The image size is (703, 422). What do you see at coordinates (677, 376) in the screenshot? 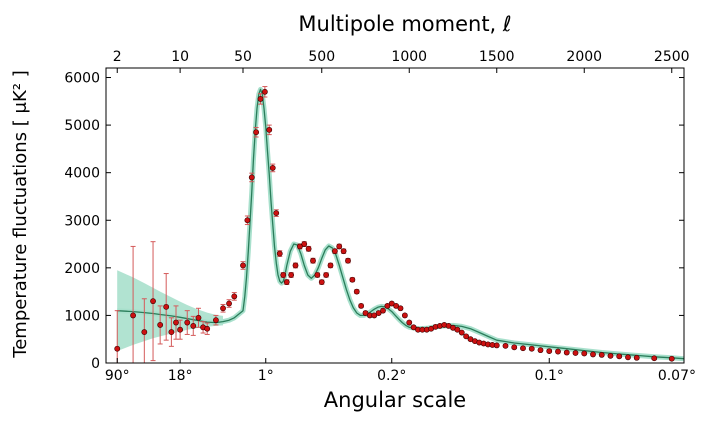
I see `bottom-tick-label: 0.07°` at bounding box center [677, 376].